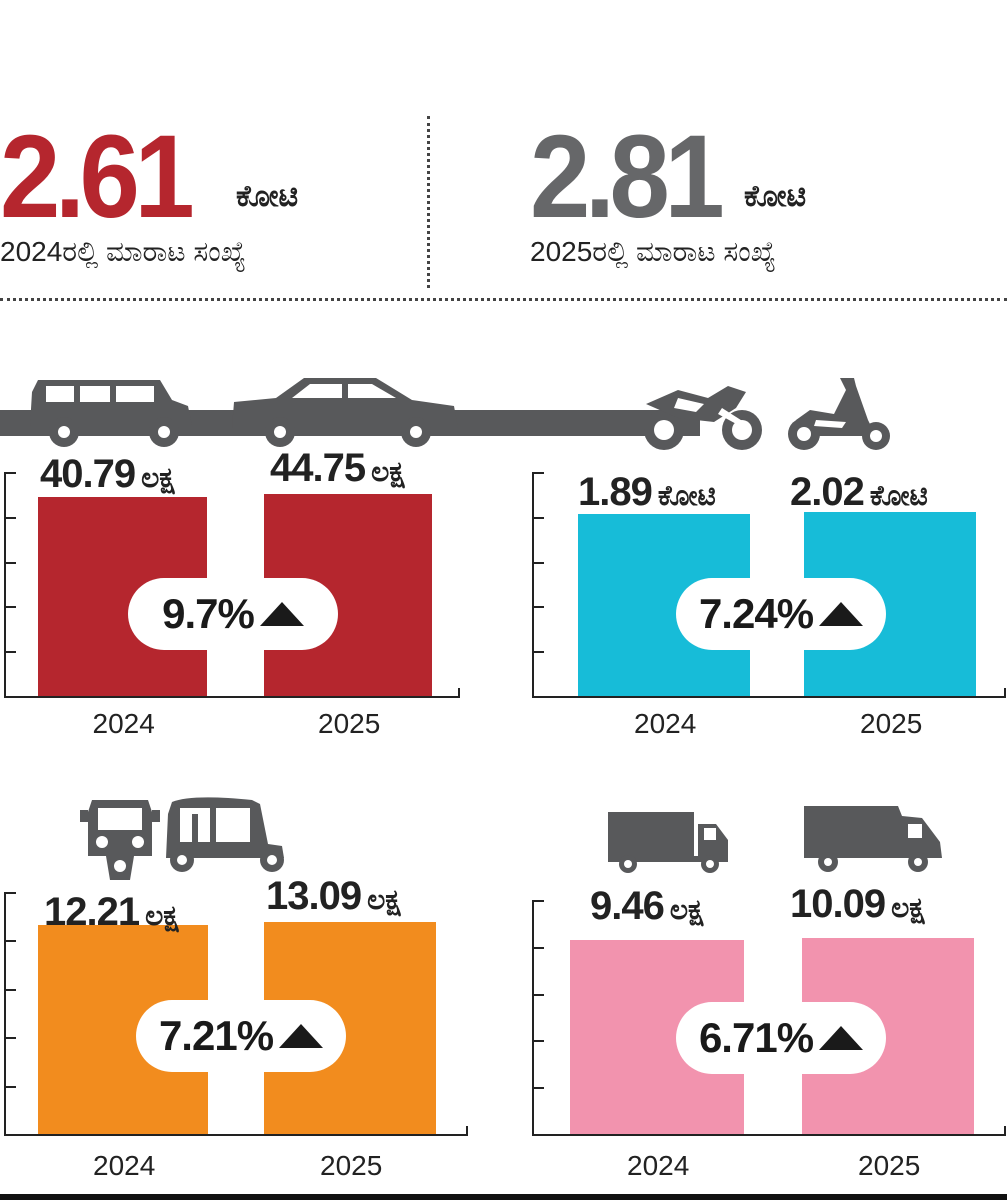  I want to click on bar-data-label: 44.75 ಲಕ್ಷ, so click(337, 468).